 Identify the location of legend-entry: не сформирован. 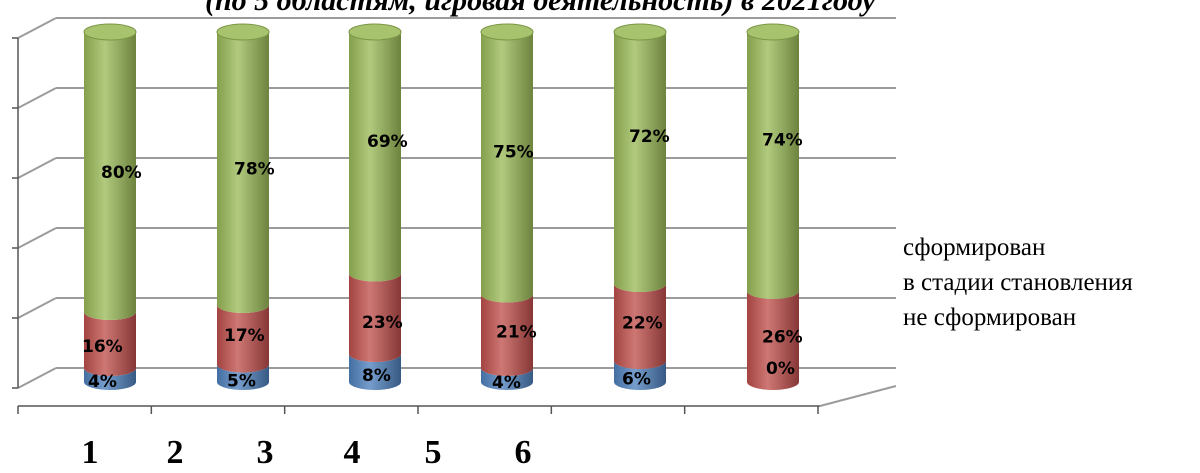
(989, 317).